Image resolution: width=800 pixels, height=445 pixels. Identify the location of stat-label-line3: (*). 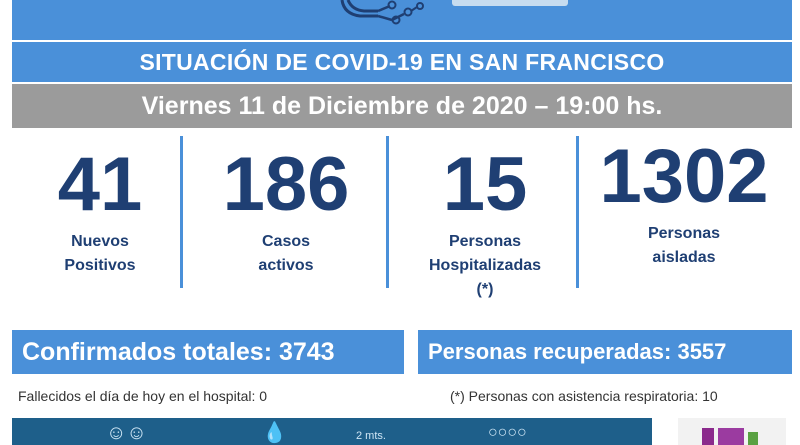
(485, 289).